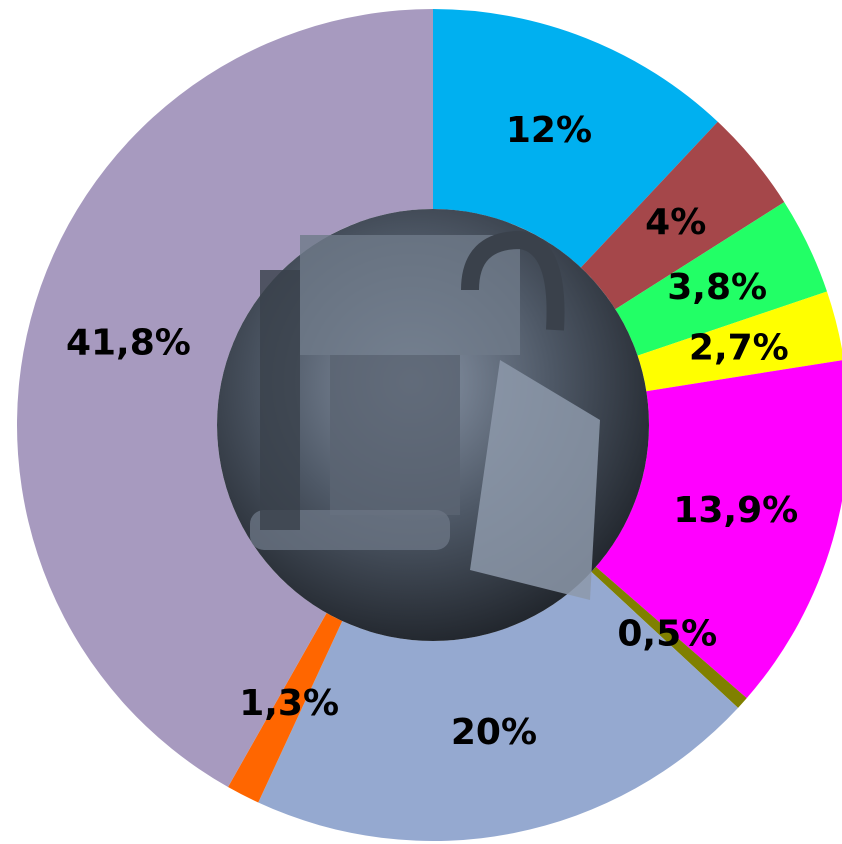  Describe the element at coordinates (667, 634) in the screenshot. I see `data-label: 0,5%` at that location.